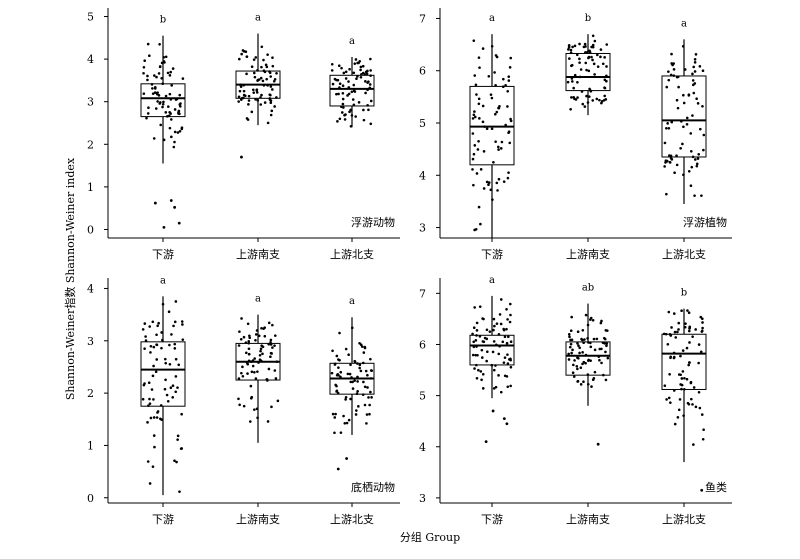  Describe the element at coordinates (258, 368) in the screenshot. I see `box-2: a` at that location.